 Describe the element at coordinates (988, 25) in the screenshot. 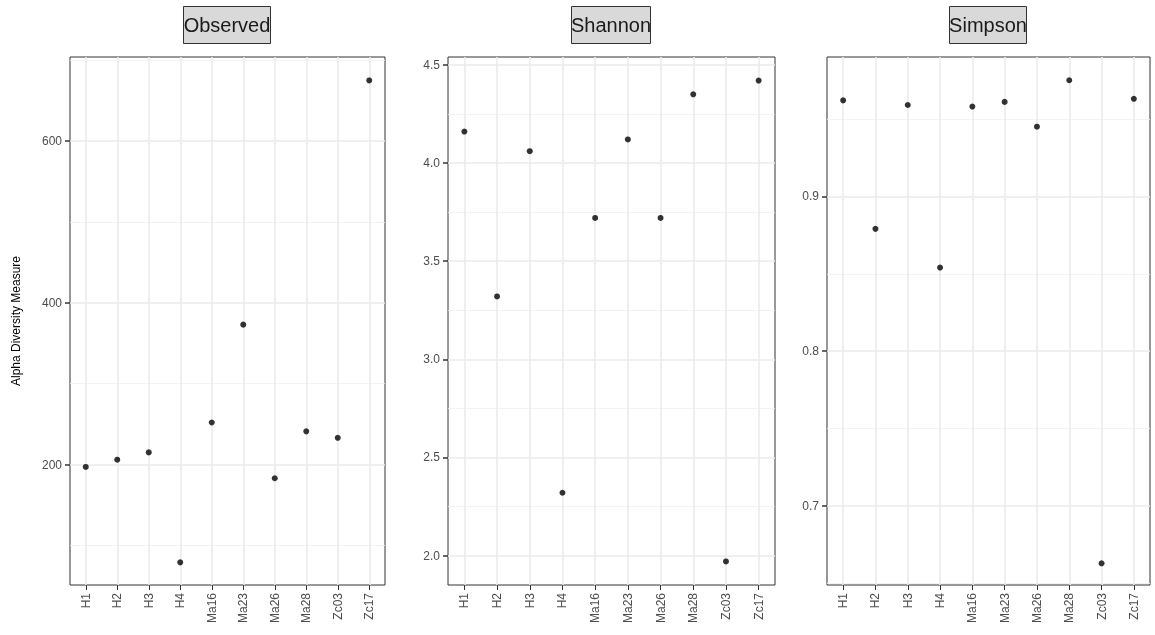

I see `chart-title: Simpson` at that location.